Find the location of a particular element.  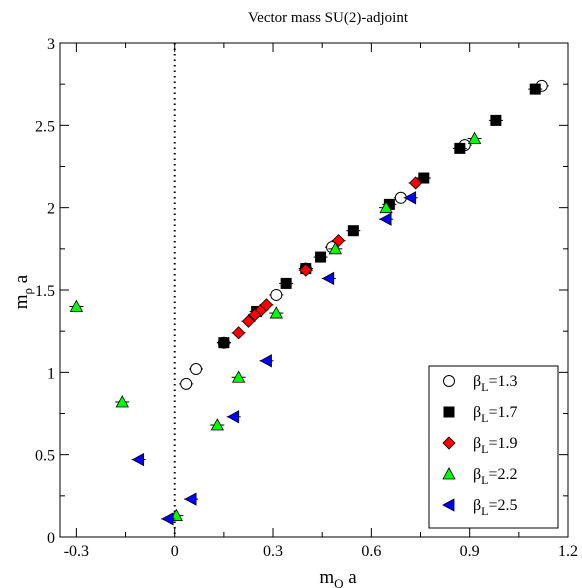

legend-label: βL=2.5 is located at coordinates (495, 507).